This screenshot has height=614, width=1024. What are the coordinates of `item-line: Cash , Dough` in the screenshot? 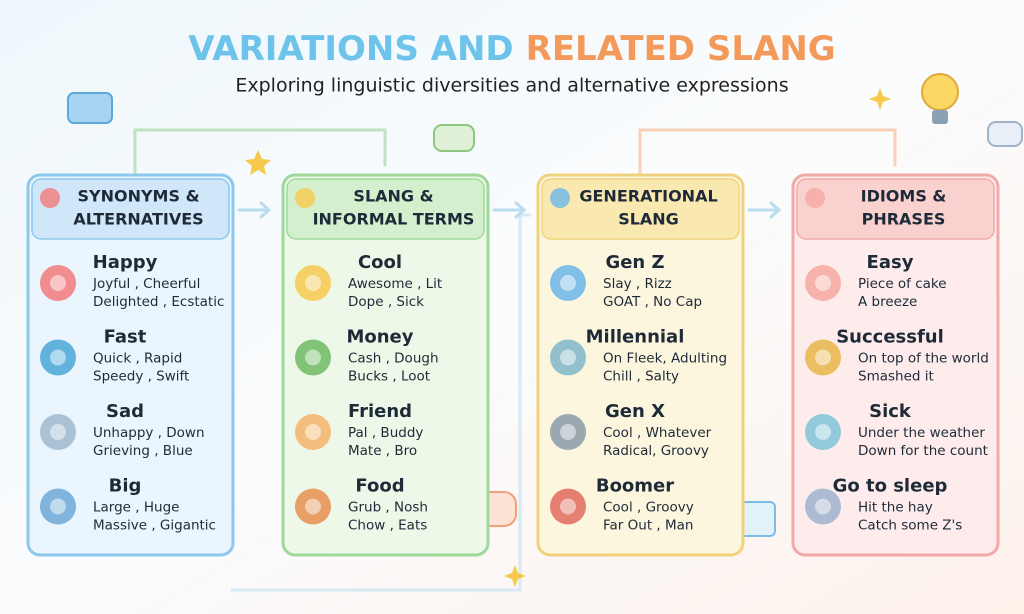 It's located at (393, 359).